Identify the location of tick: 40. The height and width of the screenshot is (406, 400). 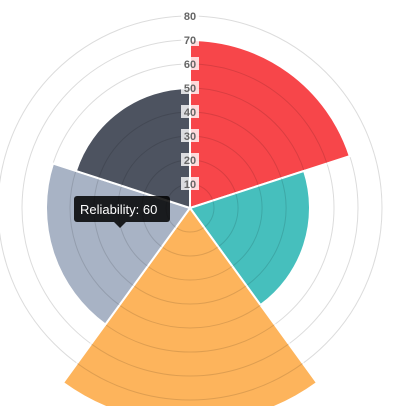
(190, 112).